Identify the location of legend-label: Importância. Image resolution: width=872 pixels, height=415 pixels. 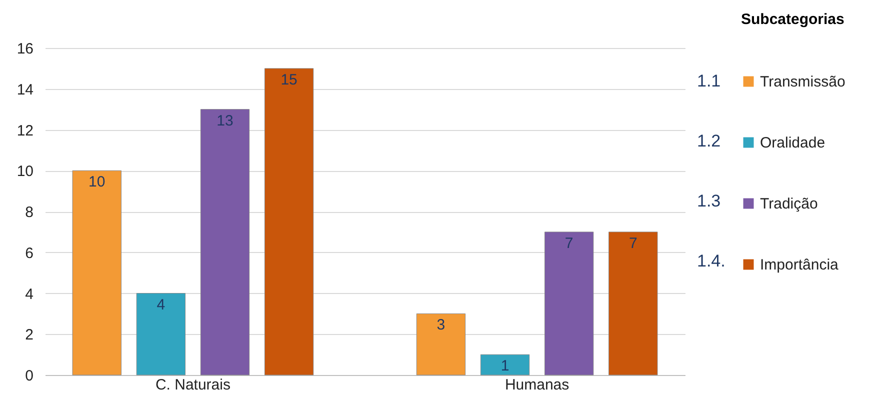
(800, 265).